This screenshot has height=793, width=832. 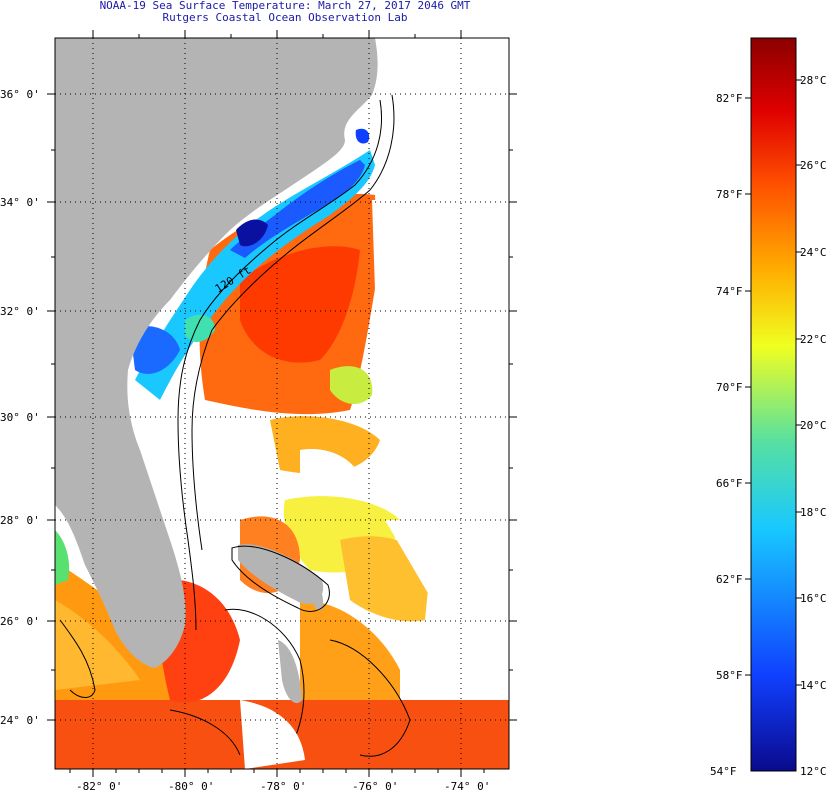 What do you see at coordinates (729, 675) in the screenshot?
I see `fahrenheit-label: 58°F` at bounding box center [729, 675].